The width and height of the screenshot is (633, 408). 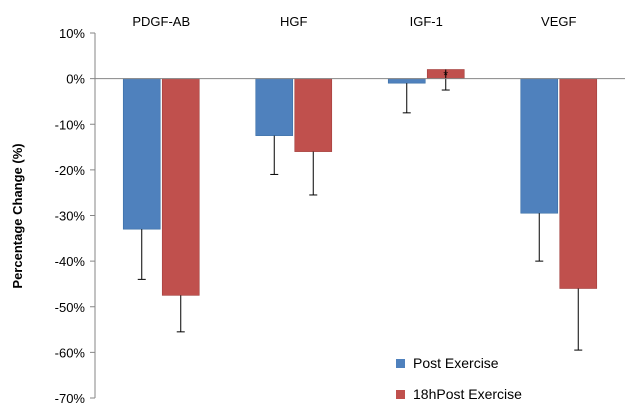 I want to click on category-label: PDGF-AB, so click(x=161, y=21).